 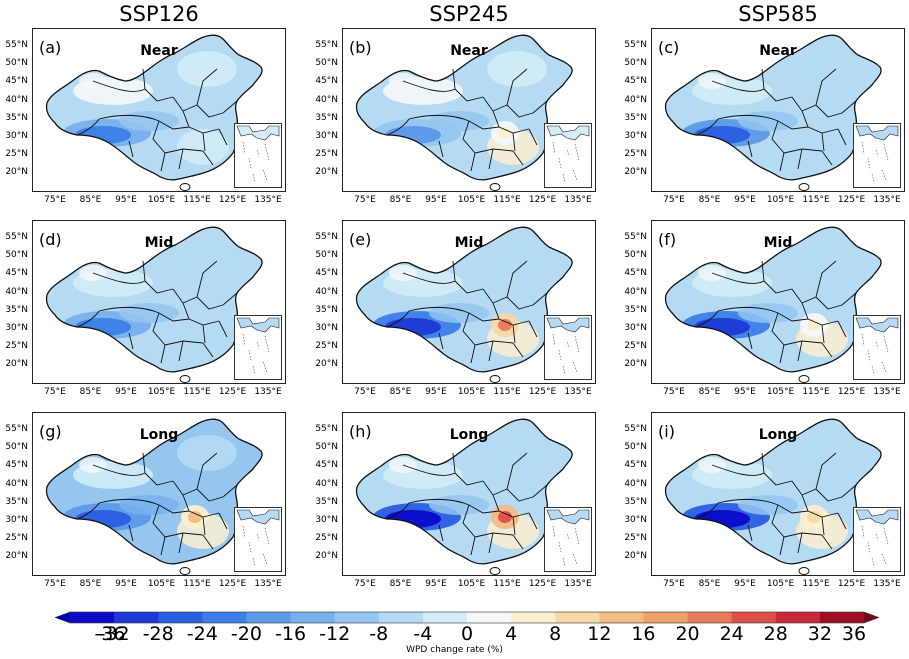 I want to click on scenario-header: SSP126, so click(x=159, y=14).